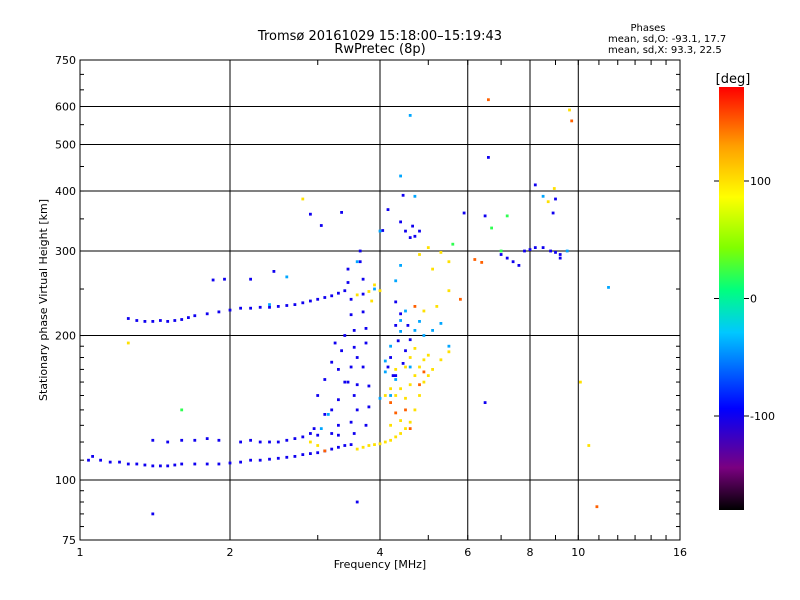  Describe the element at coordinates (733, 79) in the screenshot. I see `colorbar-label: [deg]` at that location.